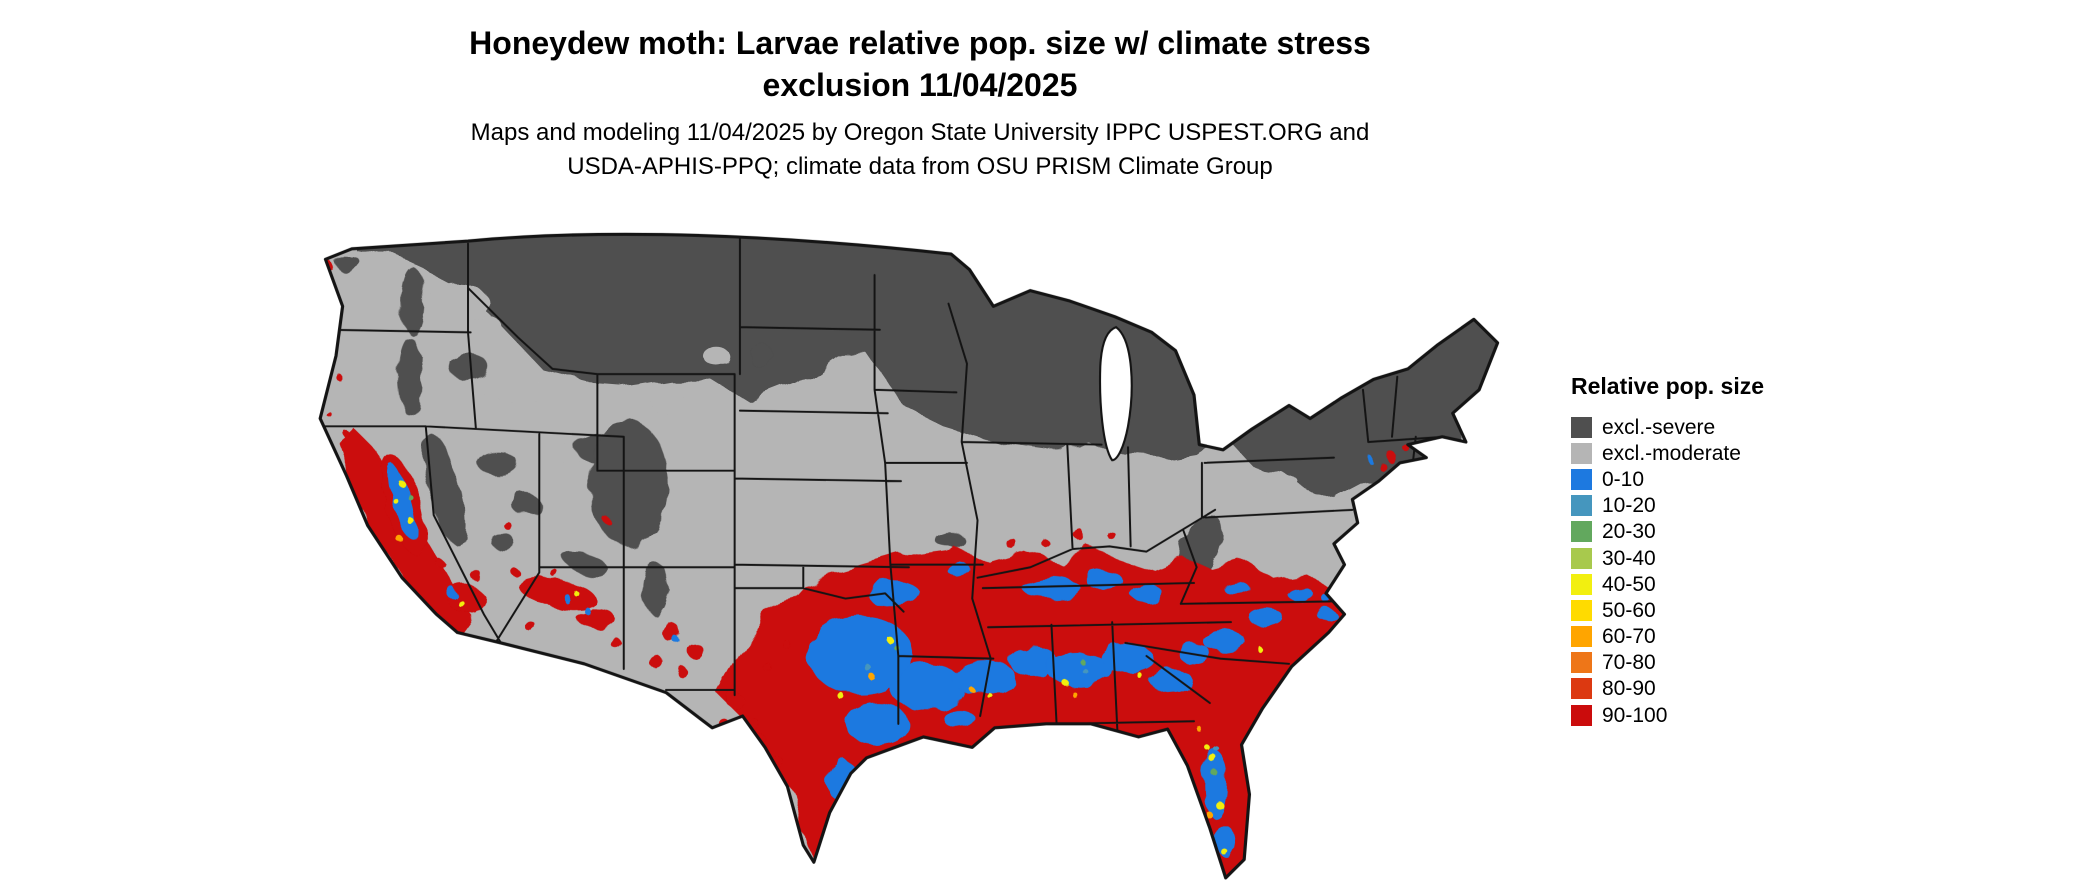 The height and width of the screenshot is (892, 2100). Describe the element at coordinates (1635, 715) in the screenshot. I see `legend-label: 90-100` at that location.